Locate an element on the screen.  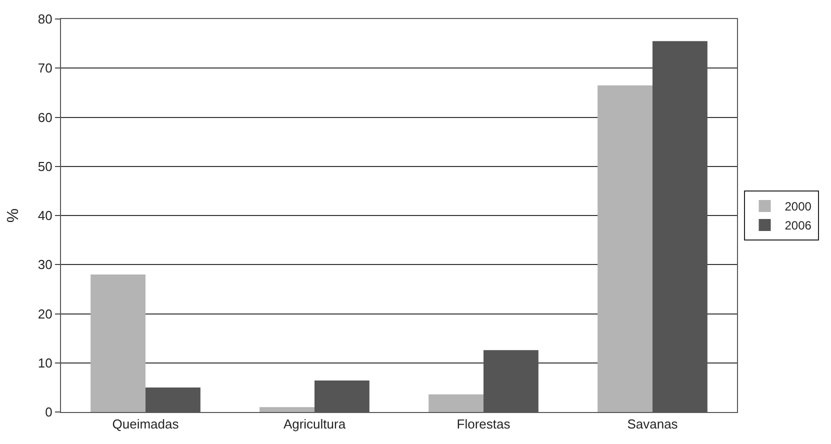
y-tick-label: 30 is located at coordinates (45, 264).